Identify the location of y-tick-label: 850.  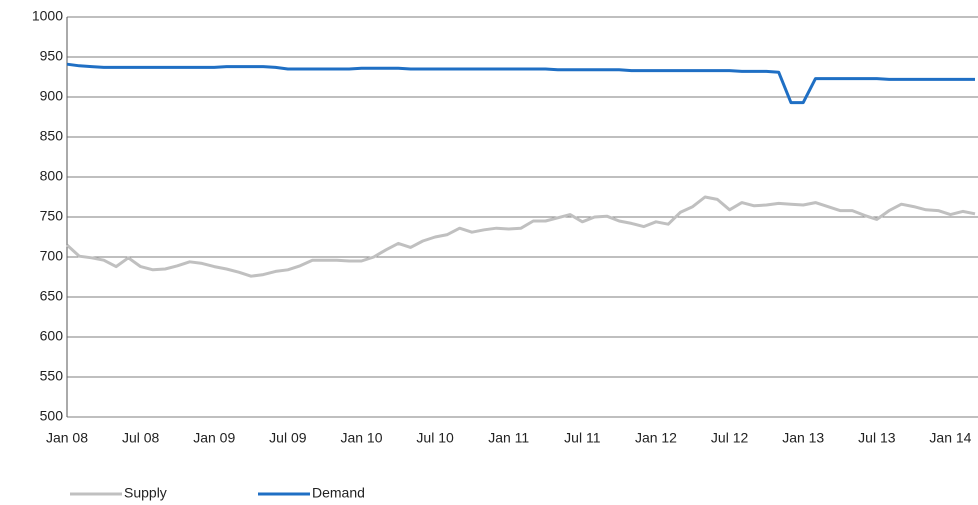
(52, 136).